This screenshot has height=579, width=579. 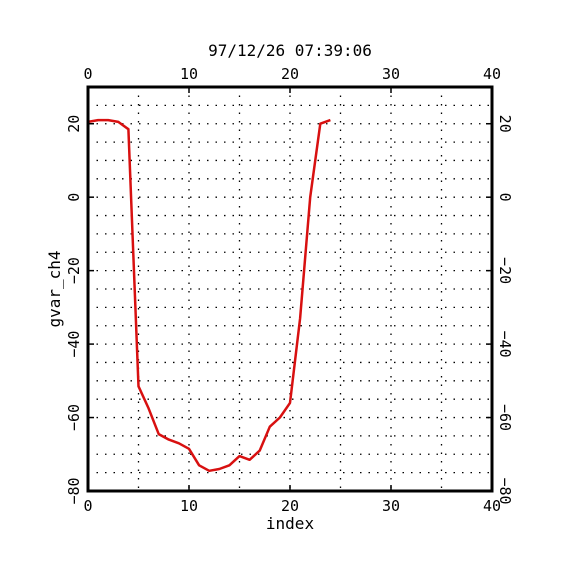 What do you see at coordinates (74, 490) in the screenshot?
I see `y-tick-label-left: −80` at bounding box center [74, 490].